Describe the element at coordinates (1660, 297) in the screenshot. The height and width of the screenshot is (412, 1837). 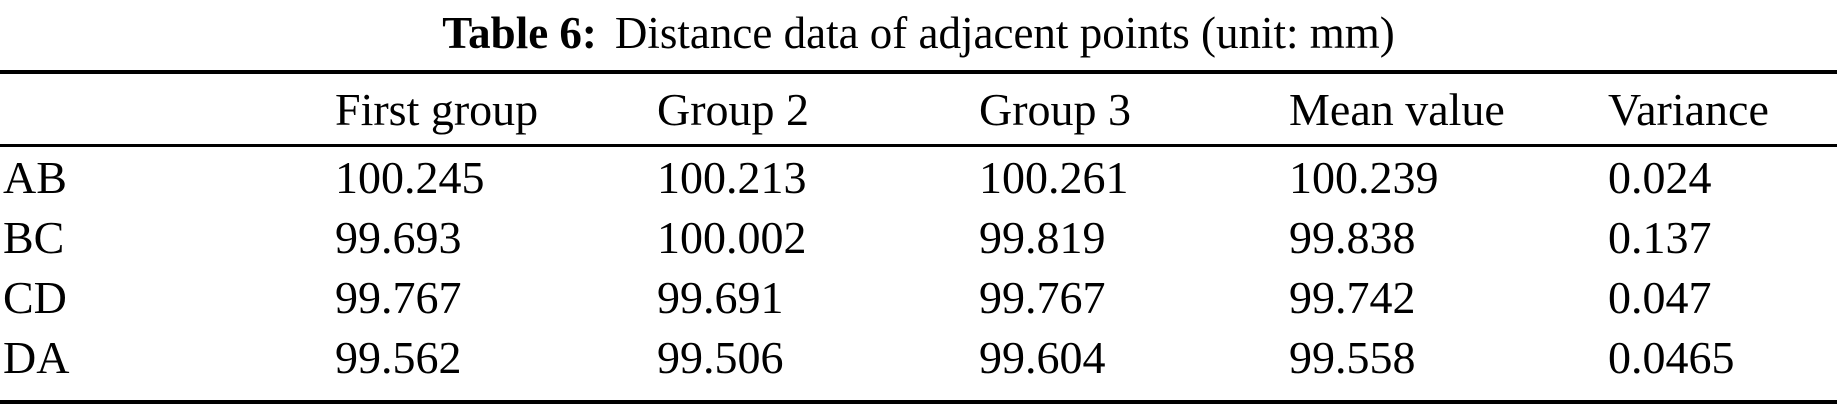
I see `table-cell: 0.047` at that location.